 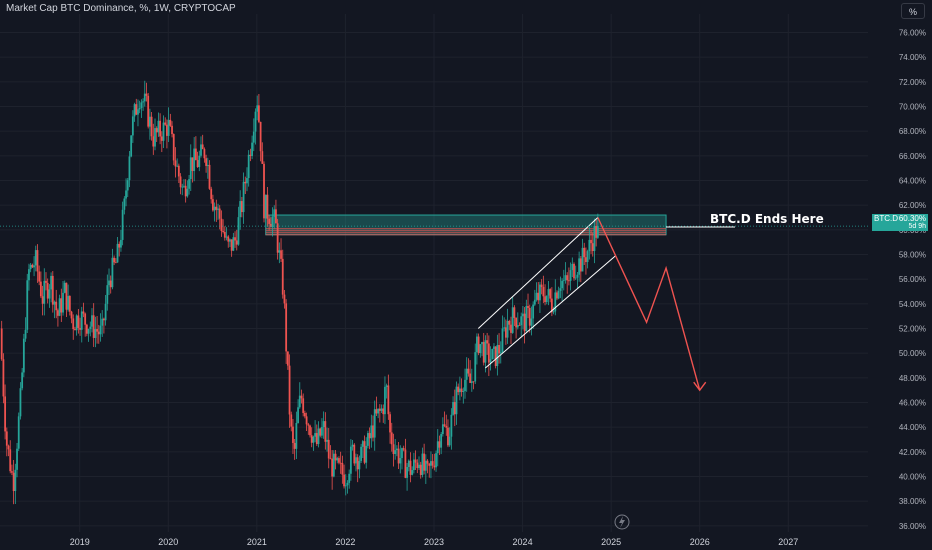 I want to click on projection-path, so click(x=649, y=304).